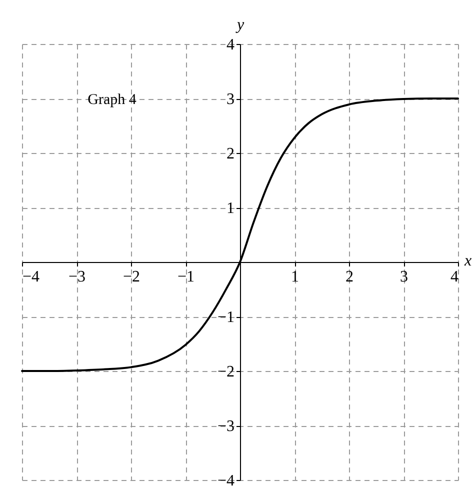 Image resolution: width=475 pixels, height=491 pixels. I want to click on x-tick-label: 4, so click(454, 277).